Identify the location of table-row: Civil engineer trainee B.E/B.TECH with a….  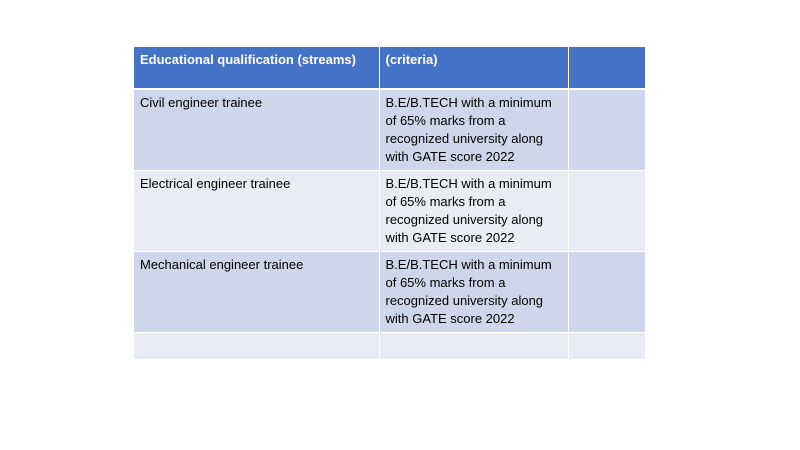
(389, 130).